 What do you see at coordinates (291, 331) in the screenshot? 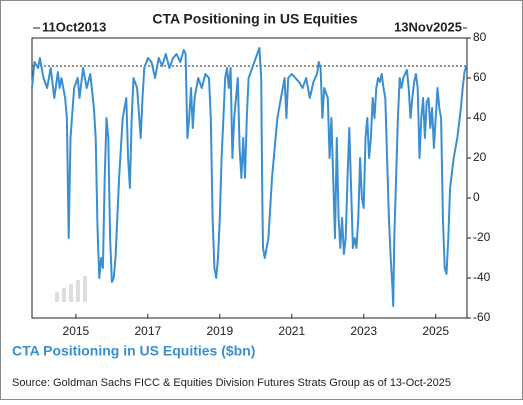
I see `x-tick-label: 2021` at bounding box center [291, 331].